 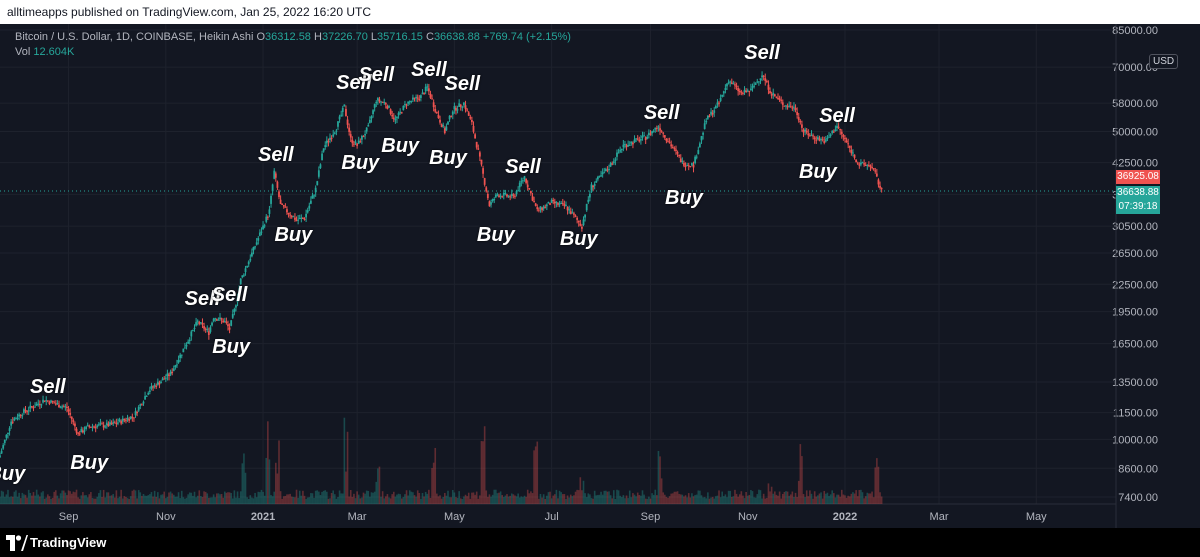 I want to click on currency-badge: USD, so click(x=1164, y=61).